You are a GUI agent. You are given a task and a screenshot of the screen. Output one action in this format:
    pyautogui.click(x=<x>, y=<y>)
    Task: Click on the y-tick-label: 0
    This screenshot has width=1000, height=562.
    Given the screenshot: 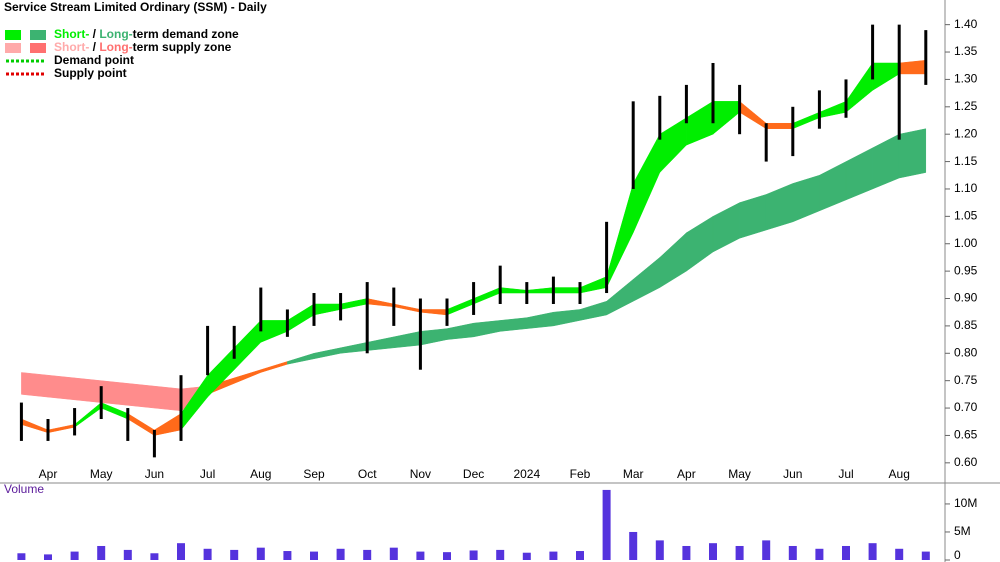 What is the action you would take?
    pyautogui.click(x=957, y=555)
    